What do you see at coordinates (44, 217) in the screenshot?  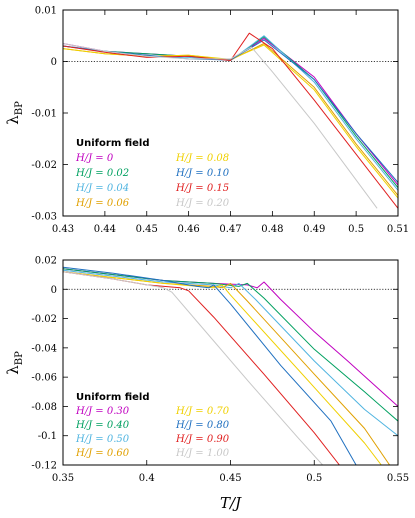 I see `y-tick-label: -0.03` at bounding box center [44, 217].